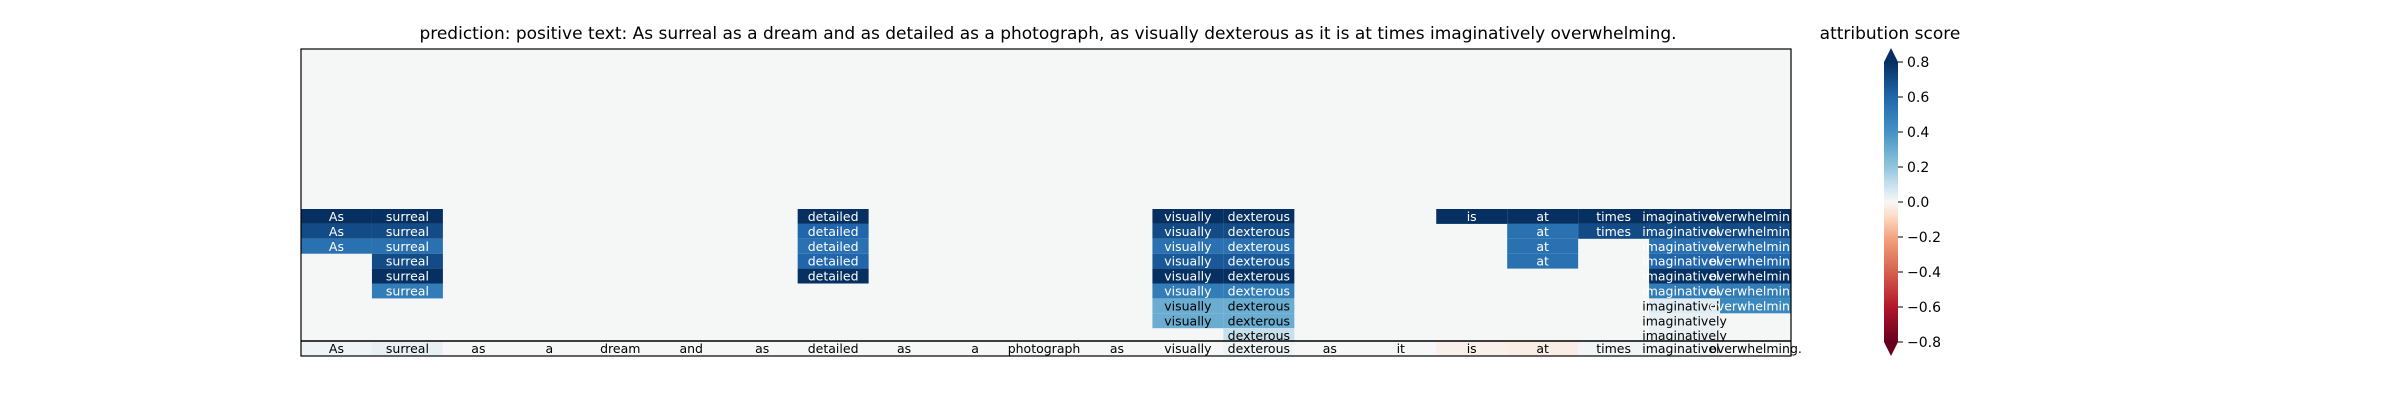  Describe the element at coordinates (1924, 308) in the screenshot. I see `colorbar-tick-label: −0.6` at that location.